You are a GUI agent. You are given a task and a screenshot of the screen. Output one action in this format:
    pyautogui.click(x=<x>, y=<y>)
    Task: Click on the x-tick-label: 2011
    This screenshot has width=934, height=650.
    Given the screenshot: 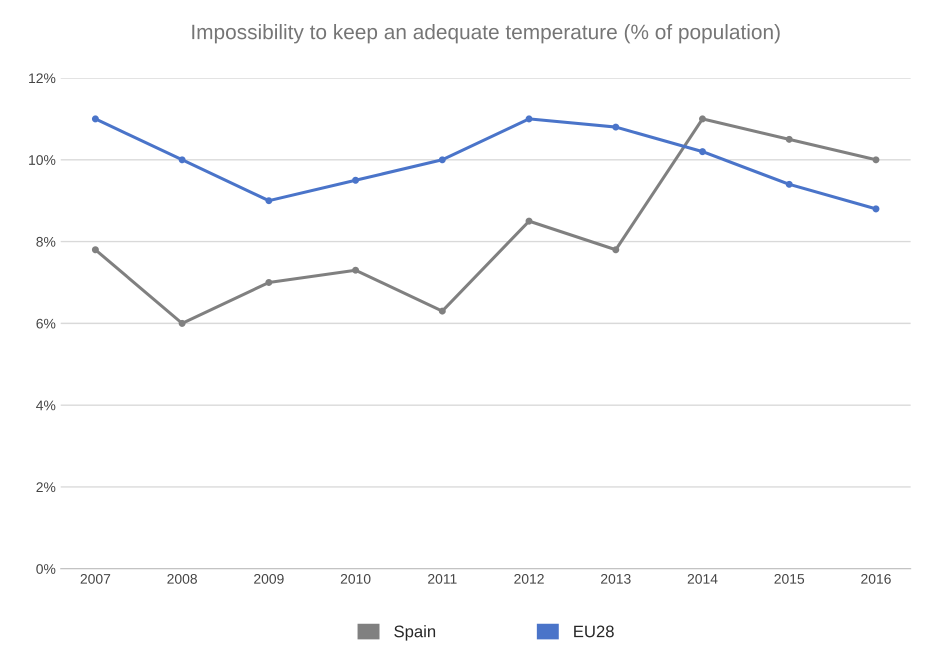 What is the action you would take?
    pyautogui.click(x=442, y=579)
    